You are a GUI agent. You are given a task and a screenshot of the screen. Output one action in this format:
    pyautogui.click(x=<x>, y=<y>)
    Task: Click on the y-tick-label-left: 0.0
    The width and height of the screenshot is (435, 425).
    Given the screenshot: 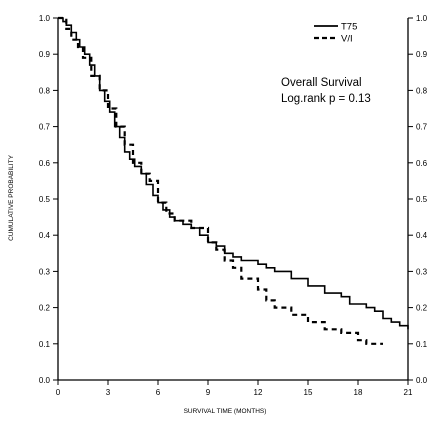 What is the action you would take?
    pyautogui.click(x=45, y=380)
    